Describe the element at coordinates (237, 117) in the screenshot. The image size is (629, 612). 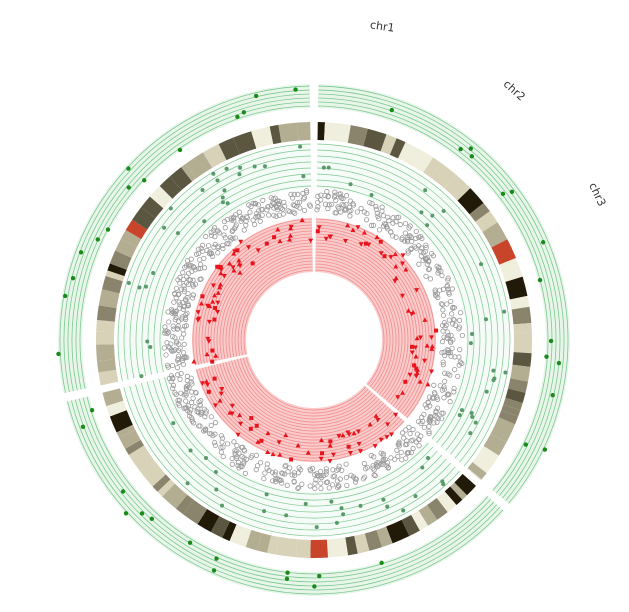
I see `chr3-outer-point` at that location.